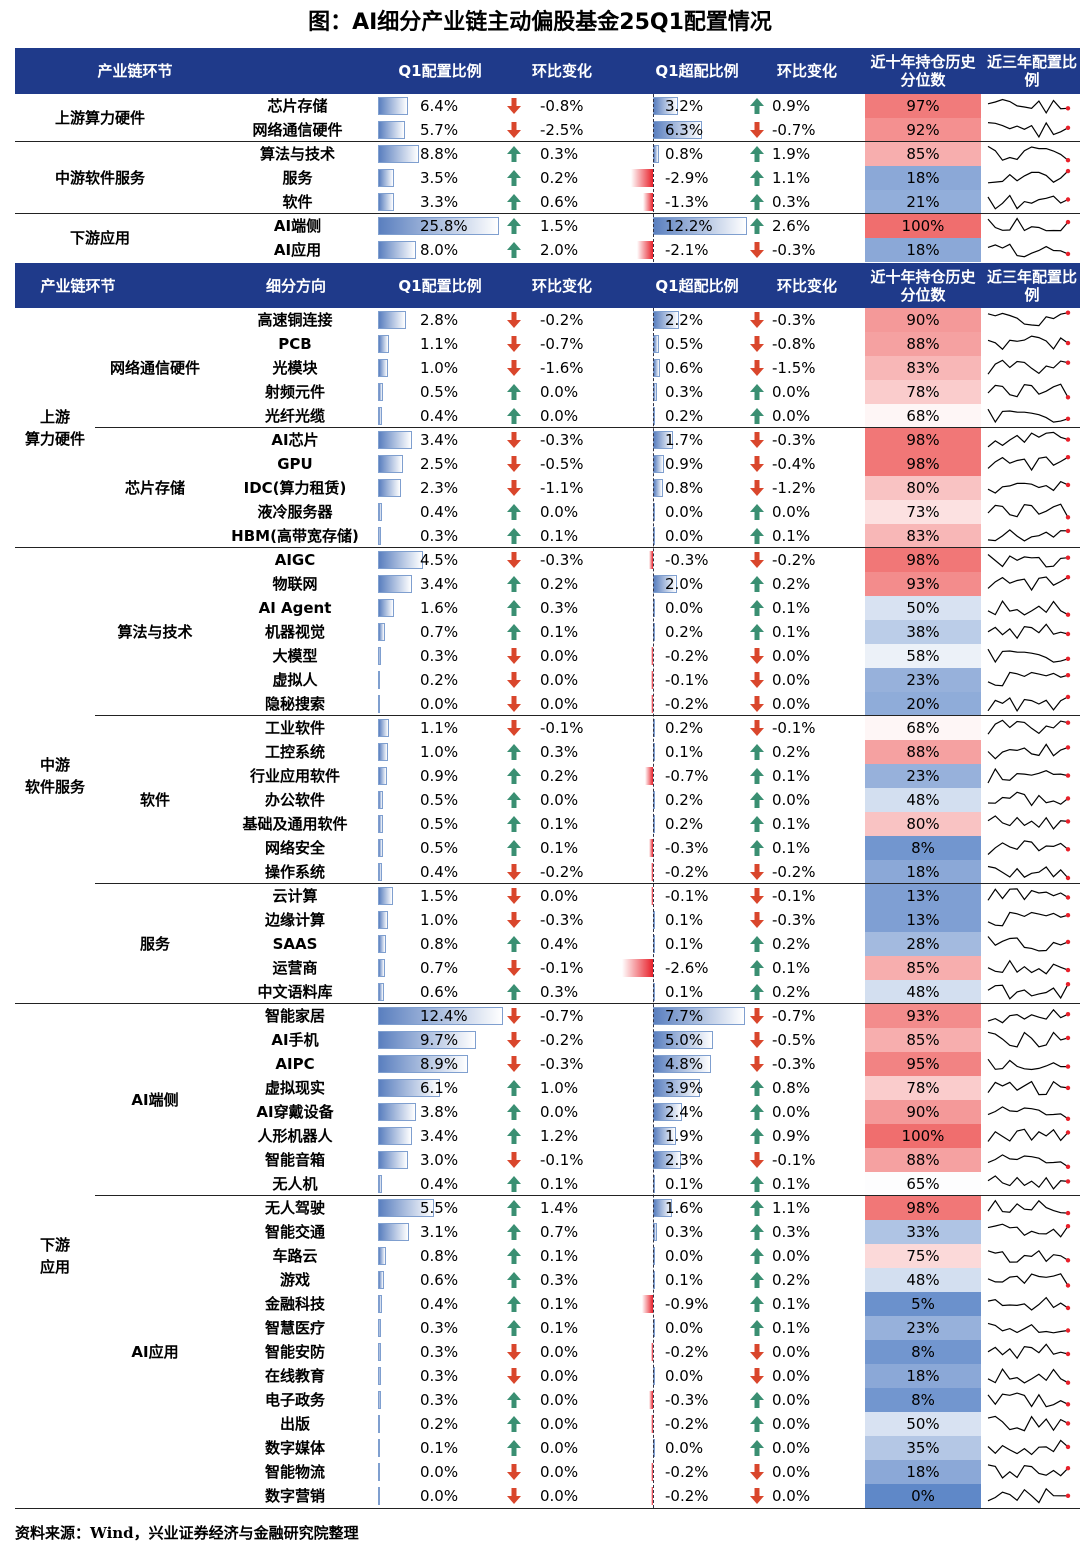 Image resolution: width=1080 pixels, height=1560 pixels. I want to click on allocation-value: 3.5%, so click(439, 178).